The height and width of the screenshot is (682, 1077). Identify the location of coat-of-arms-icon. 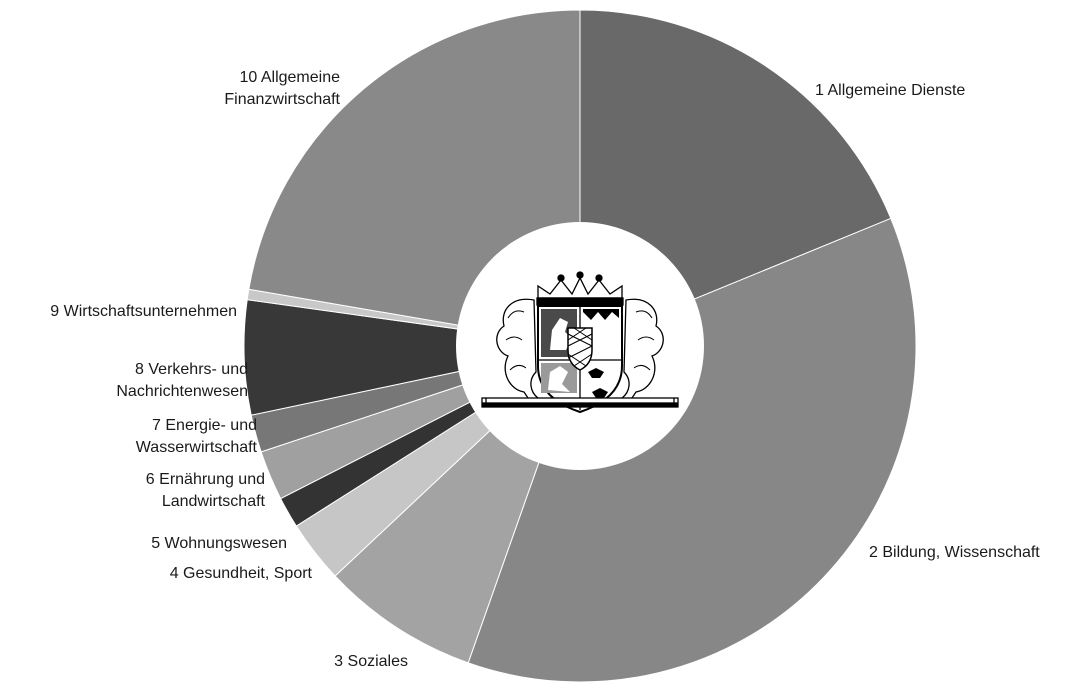
(580, 342).